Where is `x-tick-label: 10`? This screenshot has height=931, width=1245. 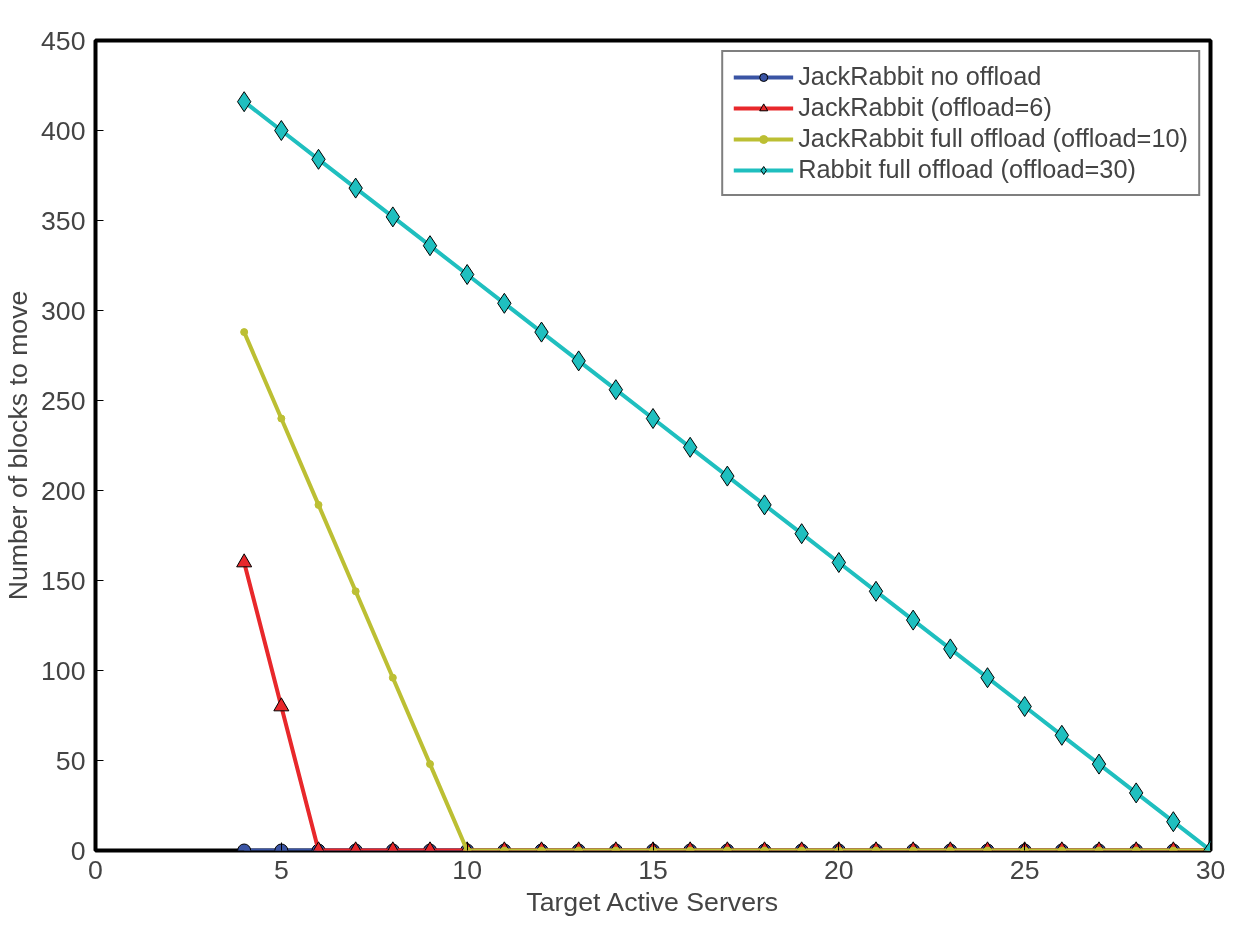 x-tick-label: 10 is located at coordinates (467, 869).